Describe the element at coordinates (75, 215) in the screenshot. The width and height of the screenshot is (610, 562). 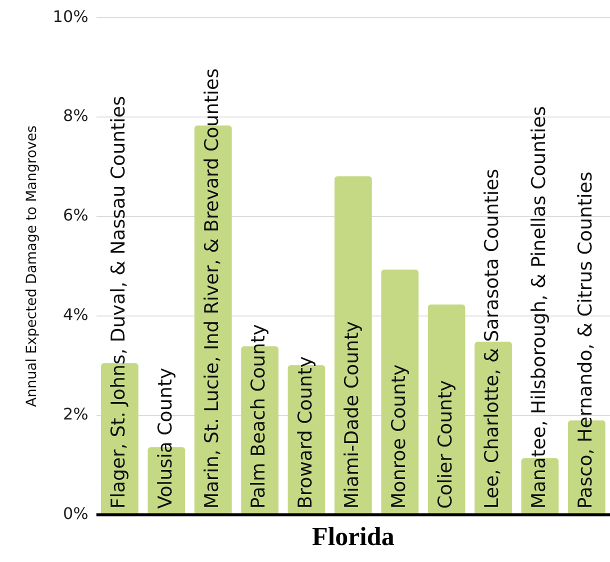
I see `y-tick-label: 6%` at that location.